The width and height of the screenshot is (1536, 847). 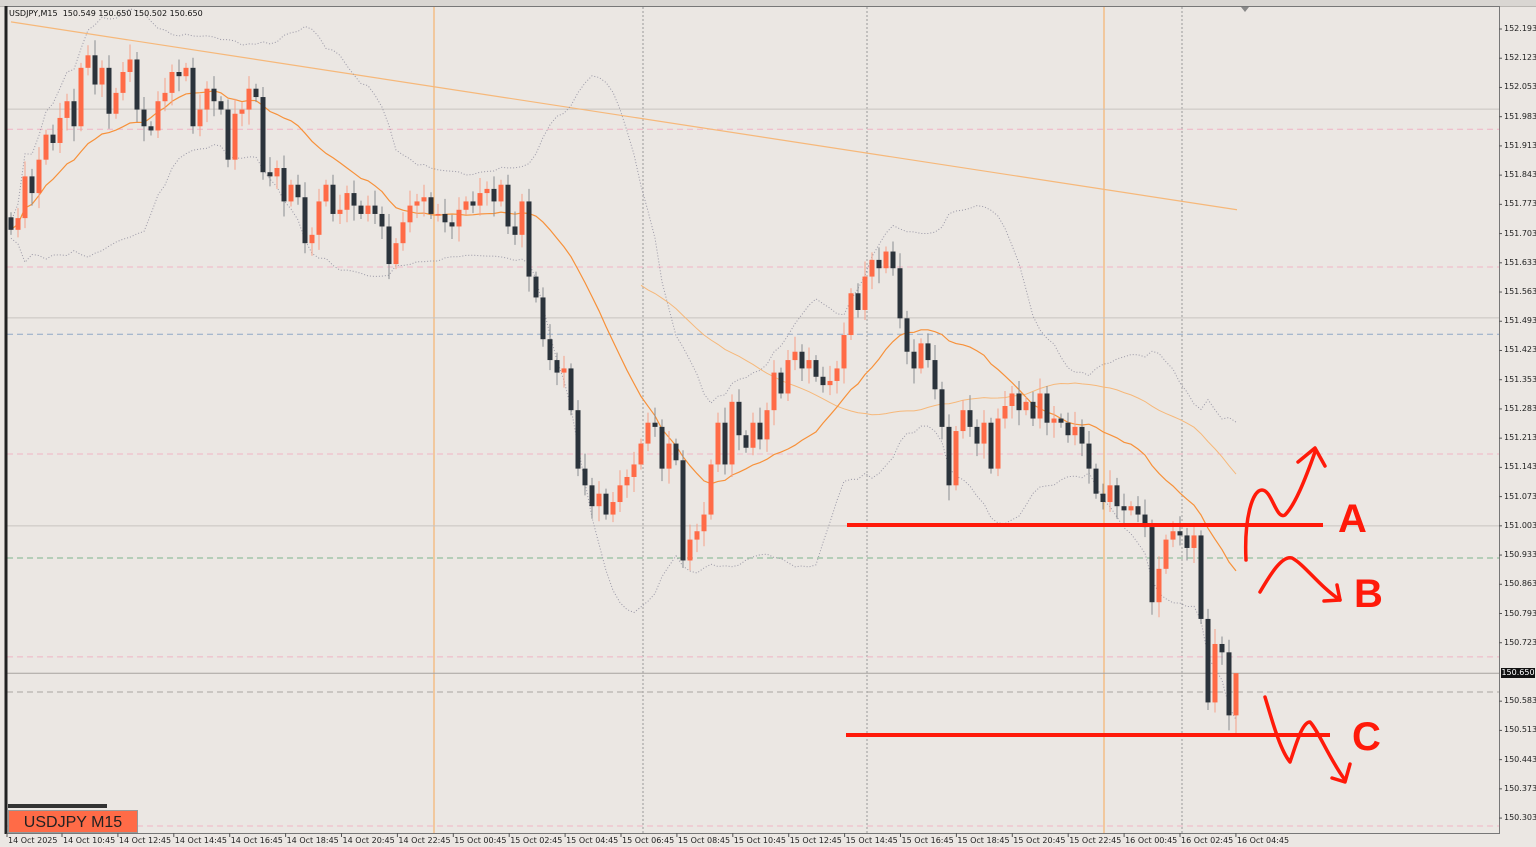 What do you see at coordinates (1332, 593) in the screenshot?
I see `arrow-b-head` at bounding box center [1332, 593].